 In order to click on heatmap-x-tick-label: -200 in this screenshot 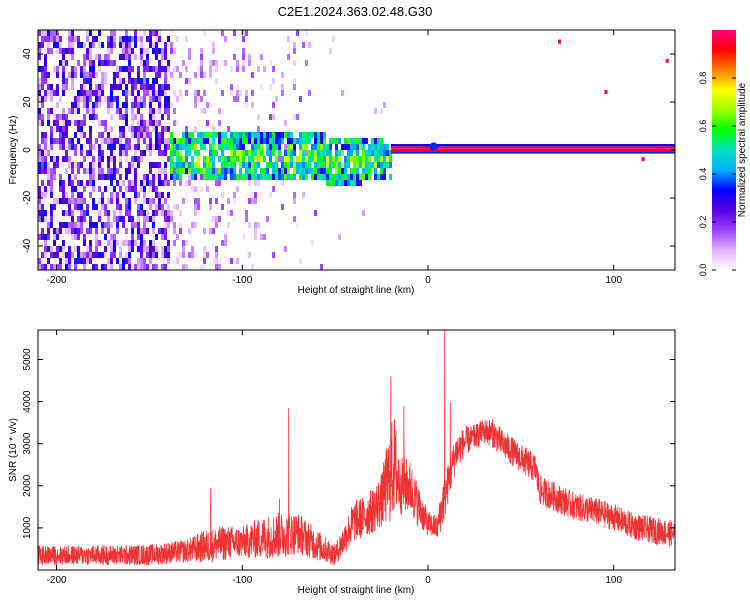, I will do `click(57, 280)`.